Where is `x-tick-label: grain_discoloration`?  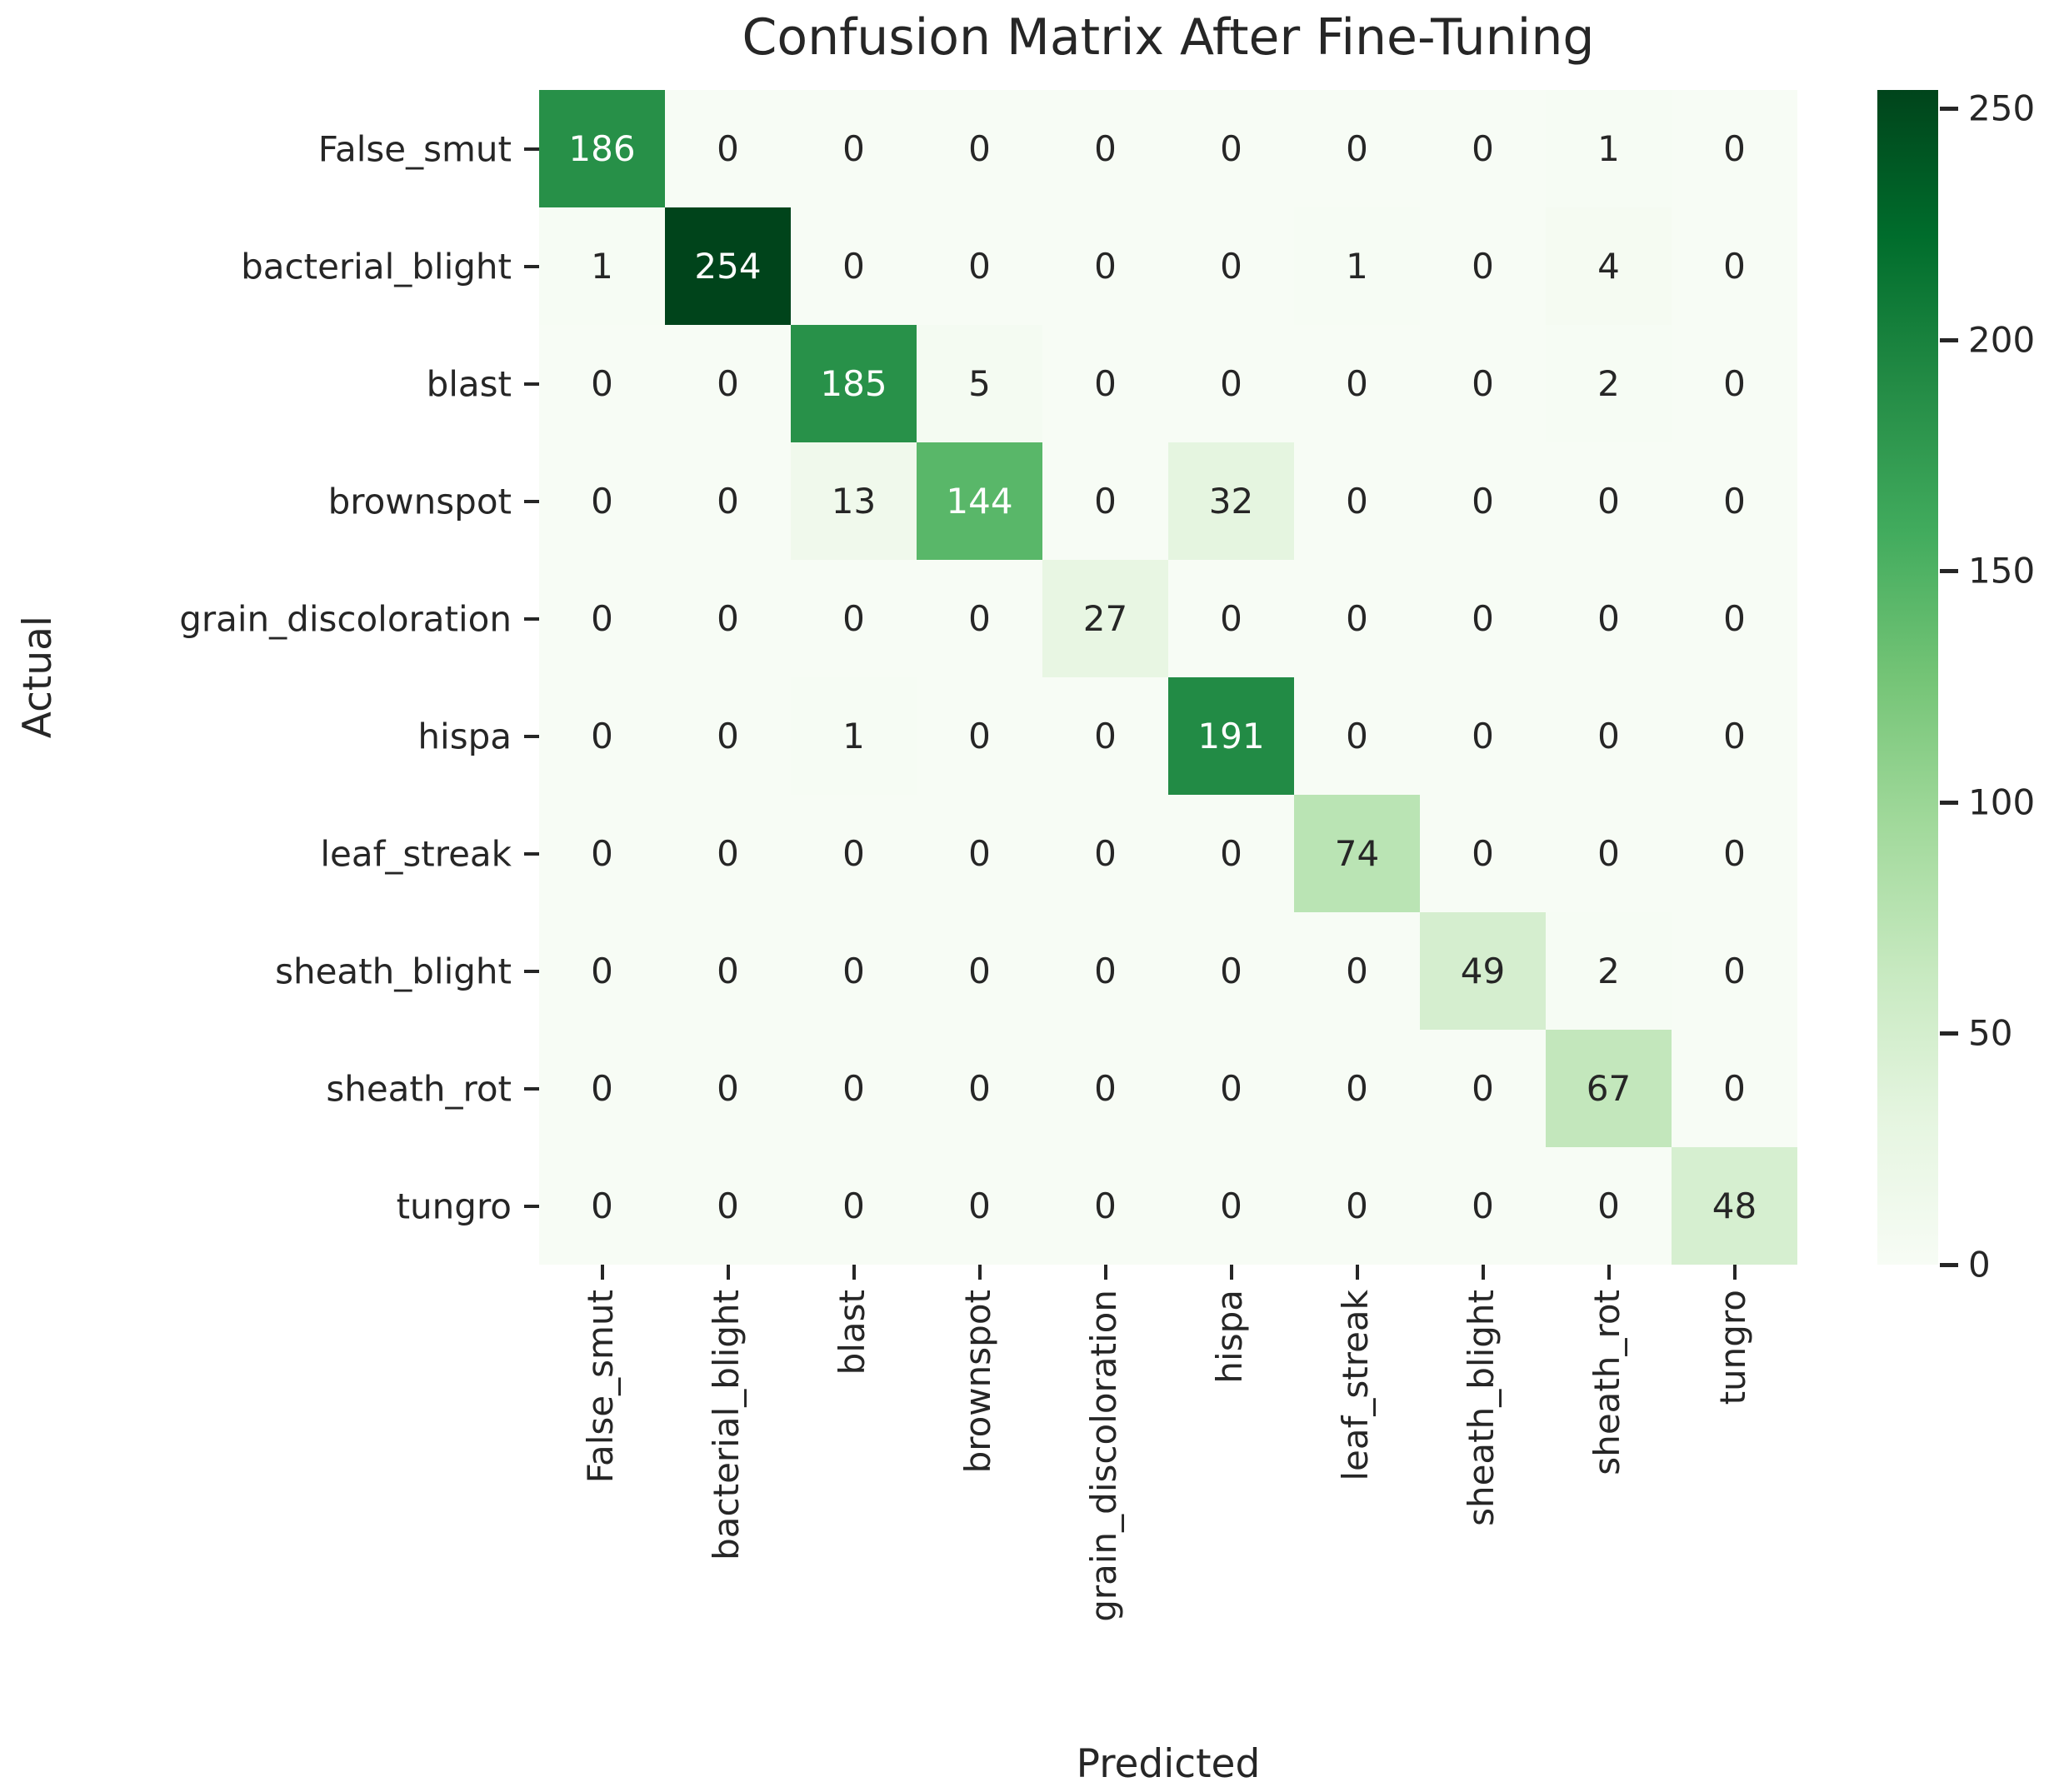
x-tick-label: grain_discoloration is located at coordinates (1103, 1456).